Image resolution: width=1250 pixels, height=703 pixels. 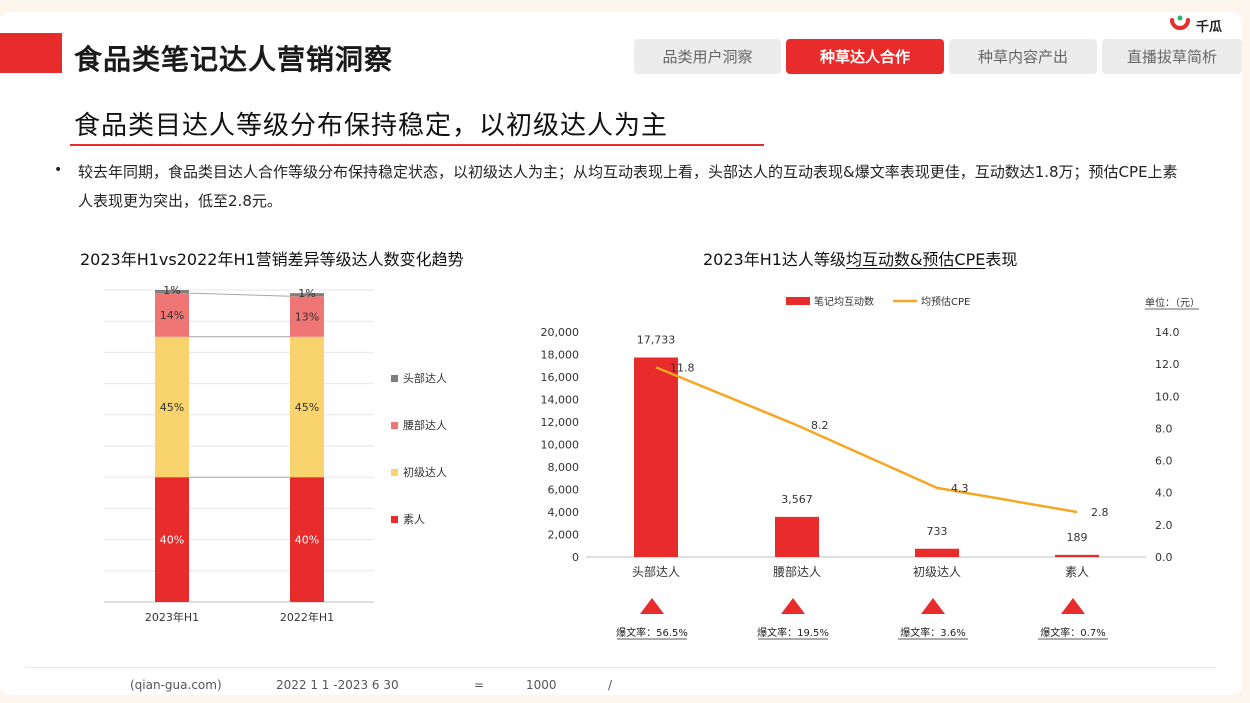 What do you see at coordinates (417, 145) in the screenshot?
I see `headline-underline` at bounding box center [417, 145].